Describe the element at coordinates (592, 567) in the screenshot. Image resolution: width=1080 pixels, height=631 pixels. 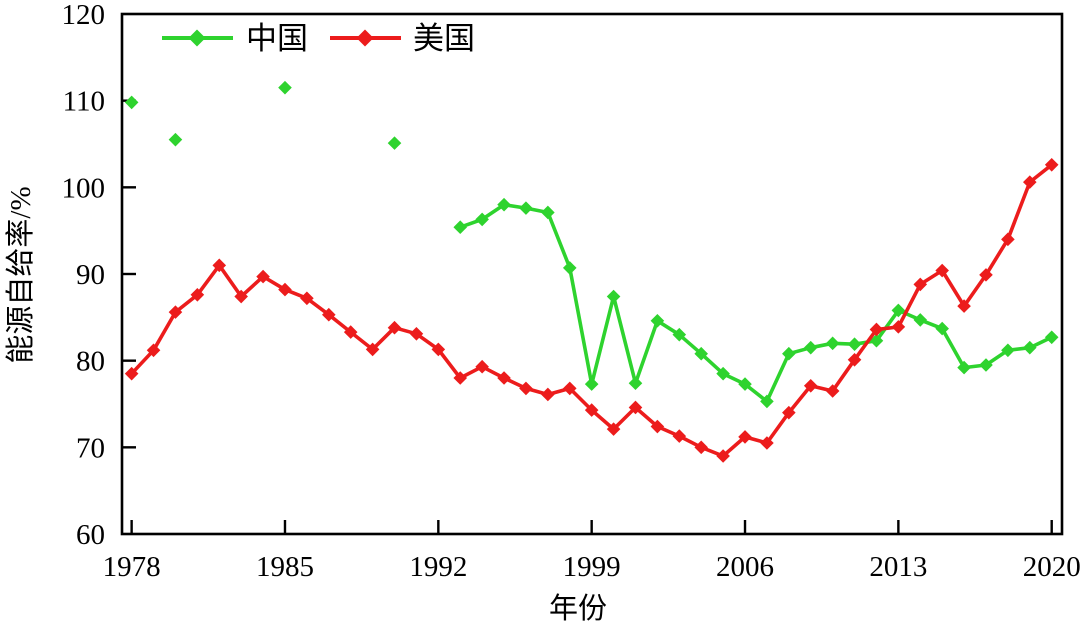
I see `x-tick-label: 1999` at that location.